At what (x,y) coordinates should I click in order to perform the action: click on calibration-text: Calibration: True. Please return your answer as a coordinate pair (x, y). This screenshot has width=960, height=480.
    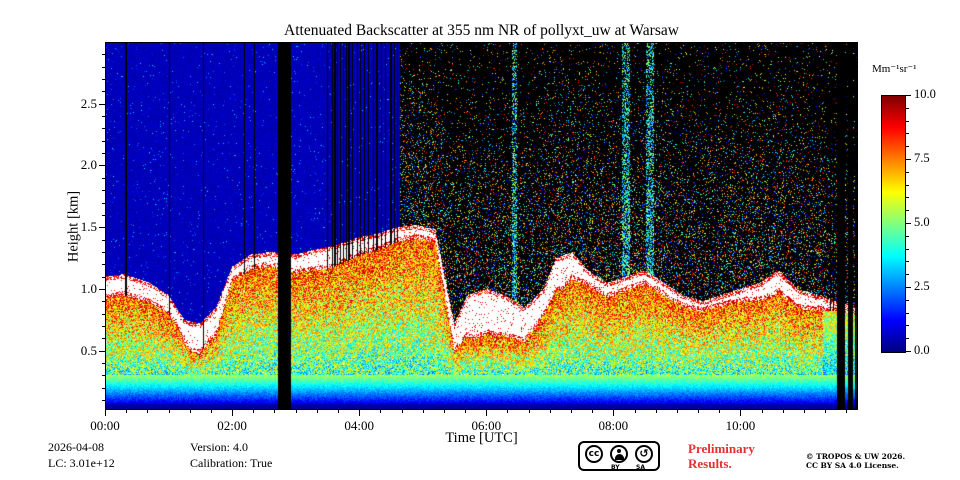
    Looking at the image, I should click on (231, 463).